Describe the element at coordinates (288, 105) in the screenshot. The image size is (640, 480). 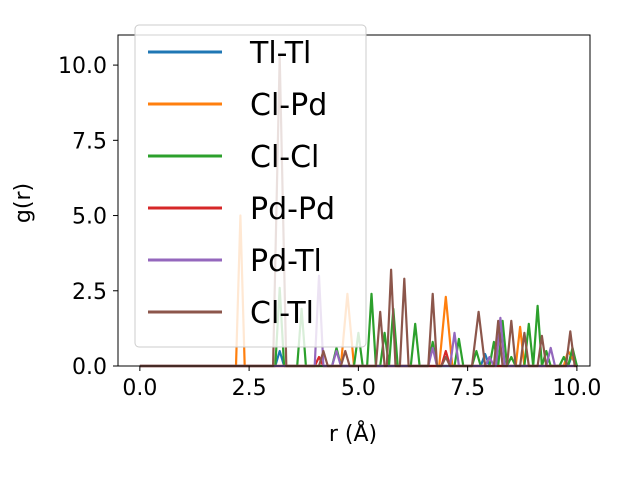
I see `legend-label: Cl-Pd` at that location.